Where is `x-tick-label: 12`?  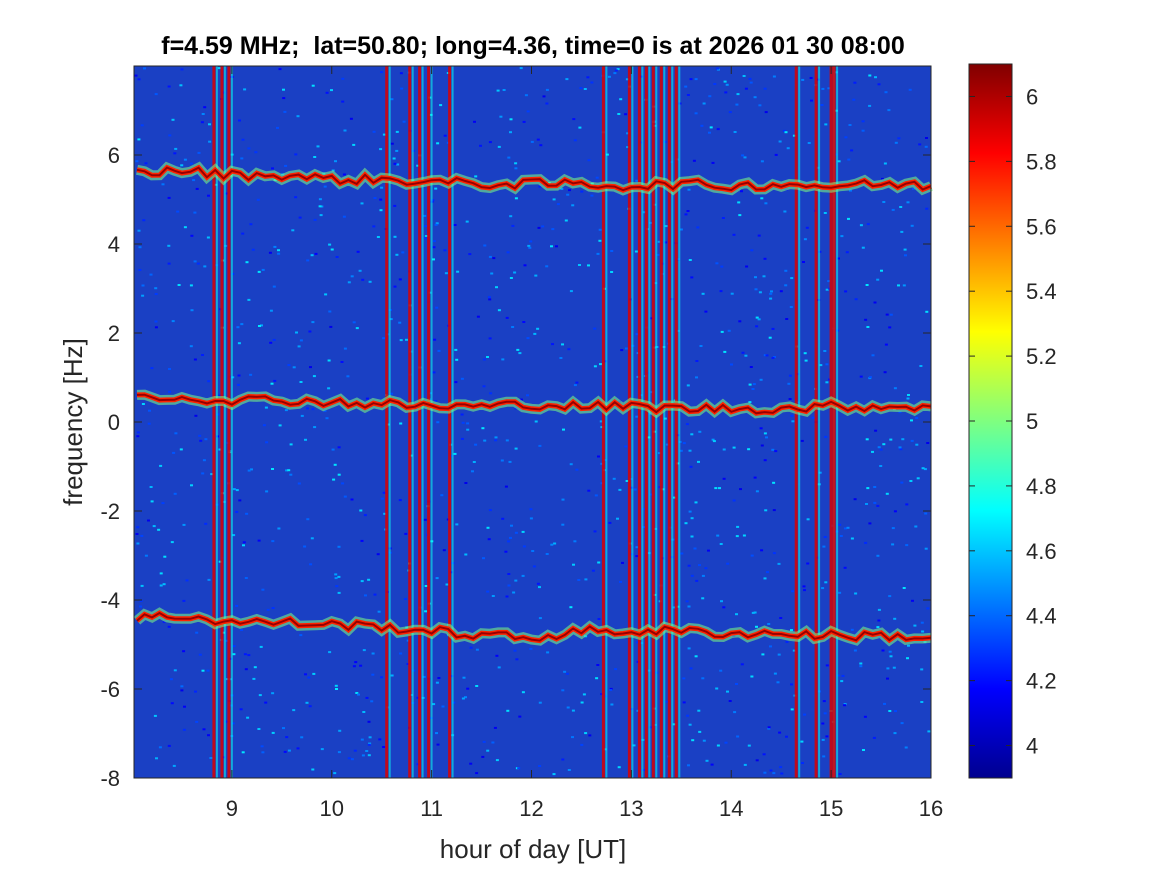
x-tick-label: 12 is located at coordinates (531, 808).